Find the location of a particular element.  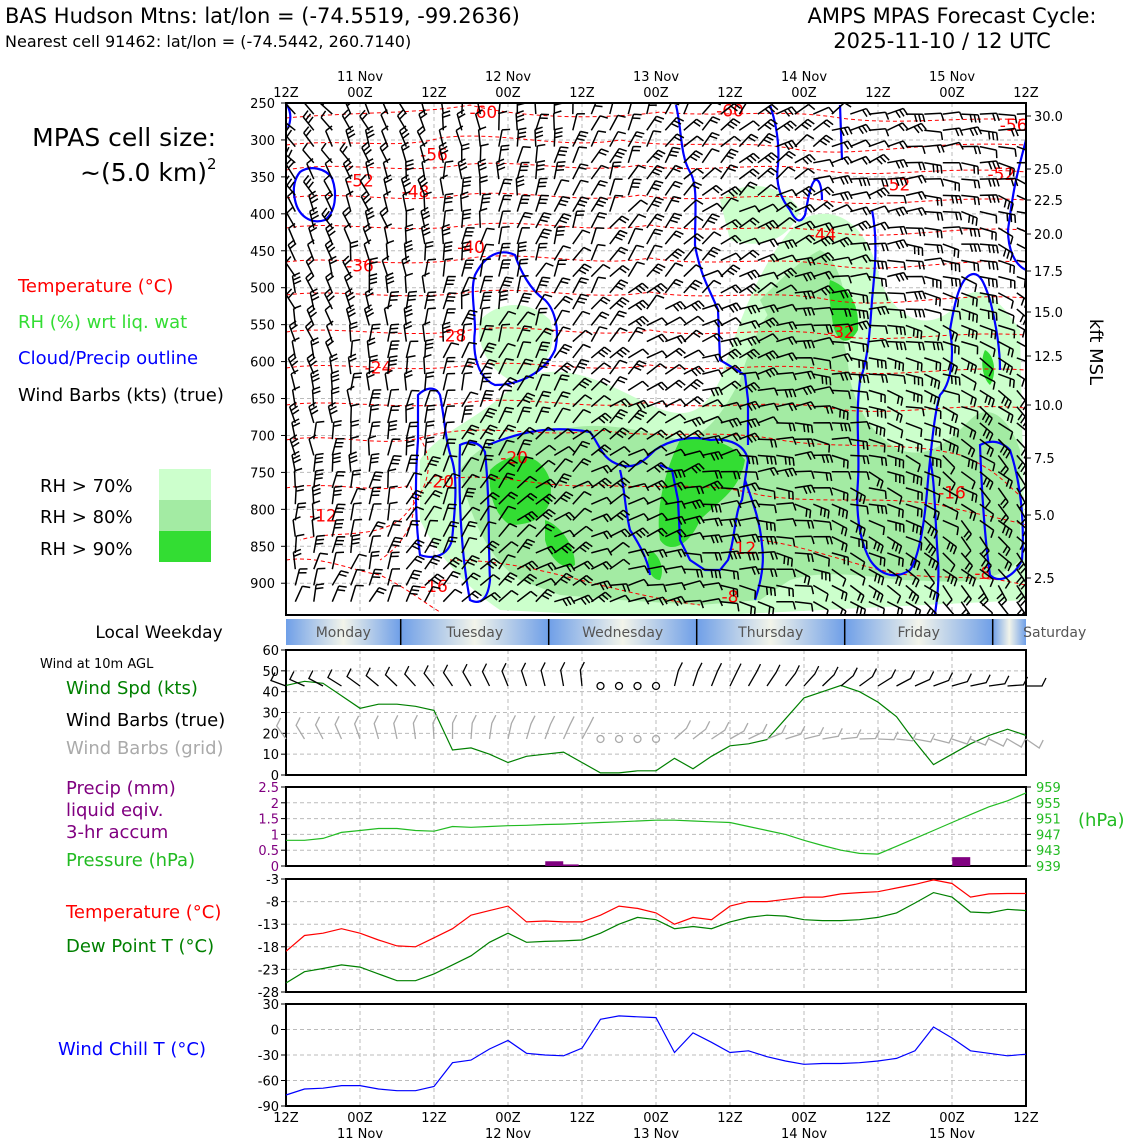

panel-tick-label: -8 is located at coordinates (272, 903).